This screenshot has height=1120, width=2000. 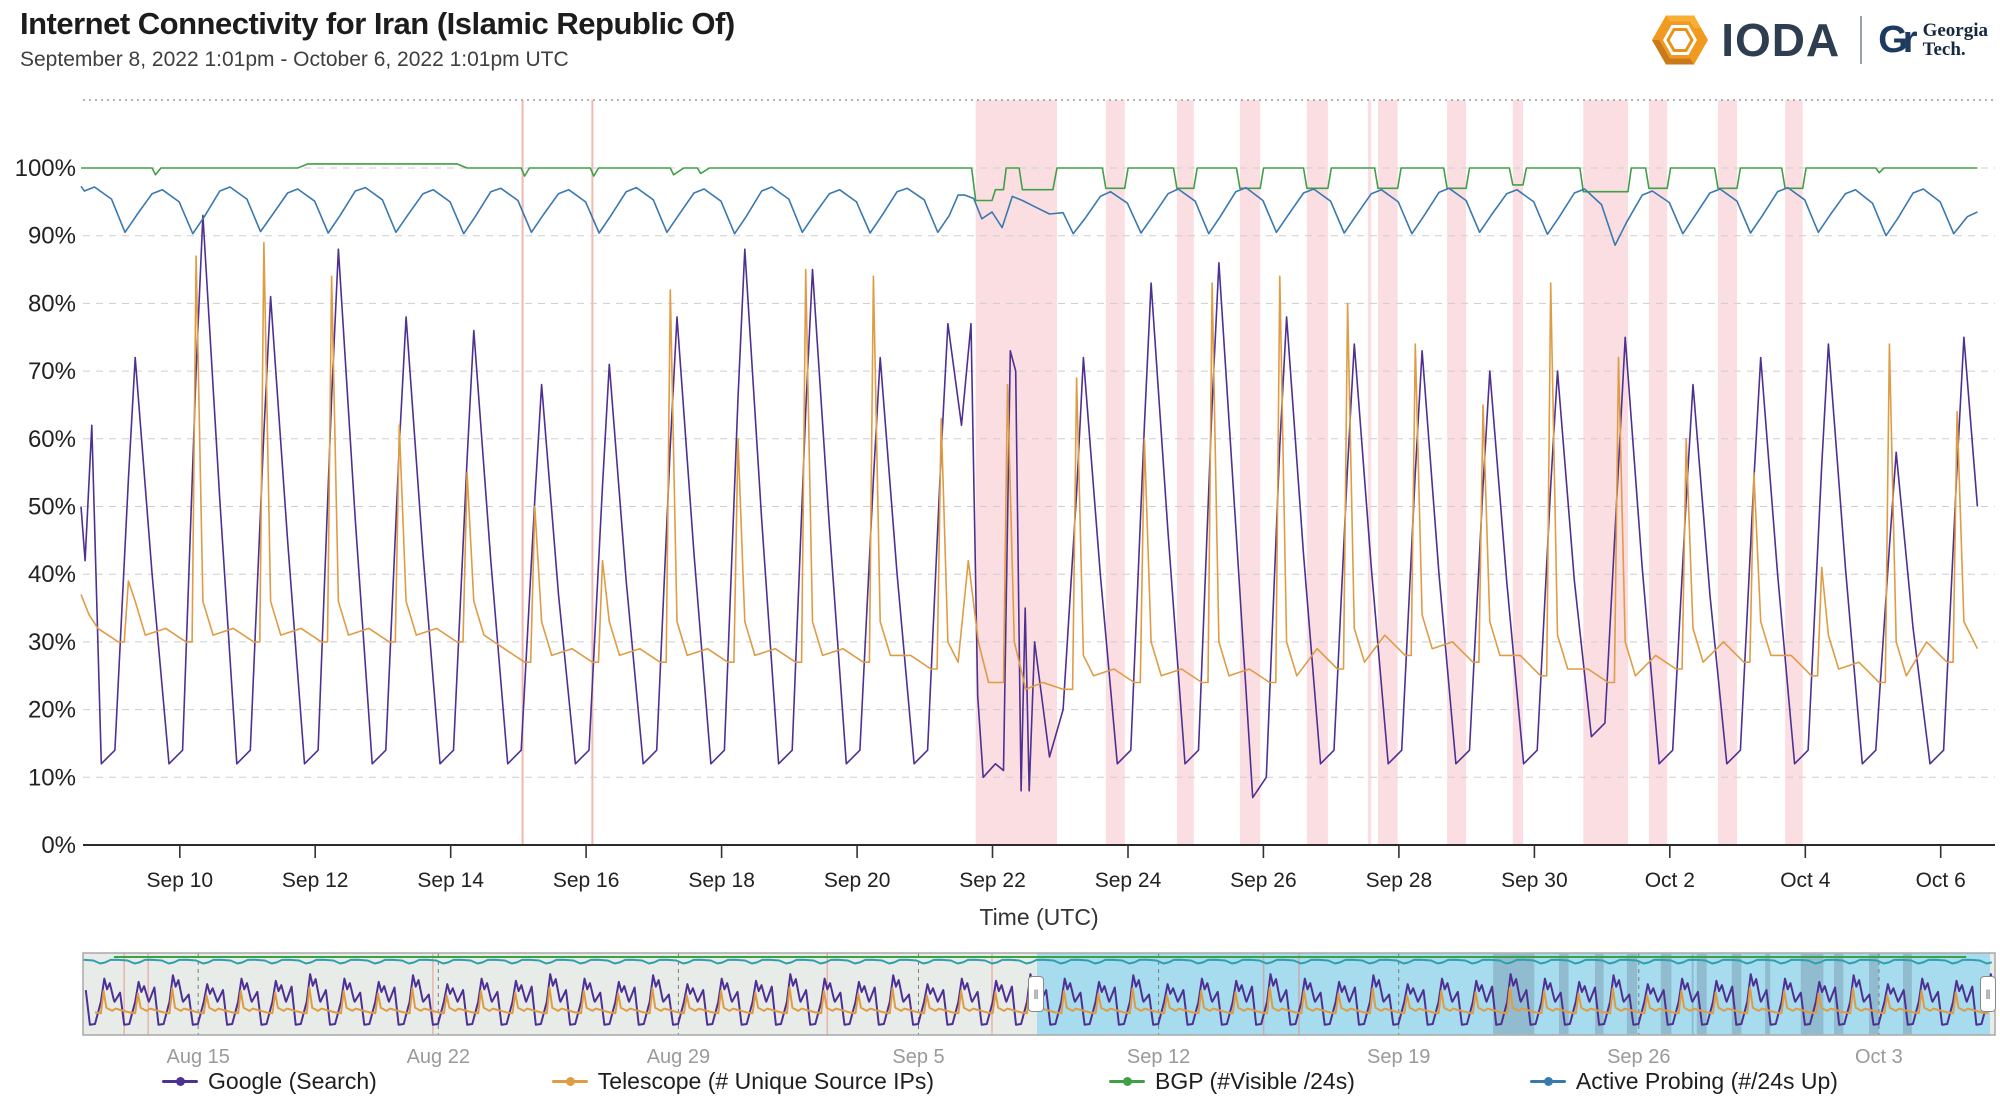 What do you see at coordinates (58, 845) in the screenshot?
I see `y-axis-tick-label: 0%` at bounding box center [58, 845].